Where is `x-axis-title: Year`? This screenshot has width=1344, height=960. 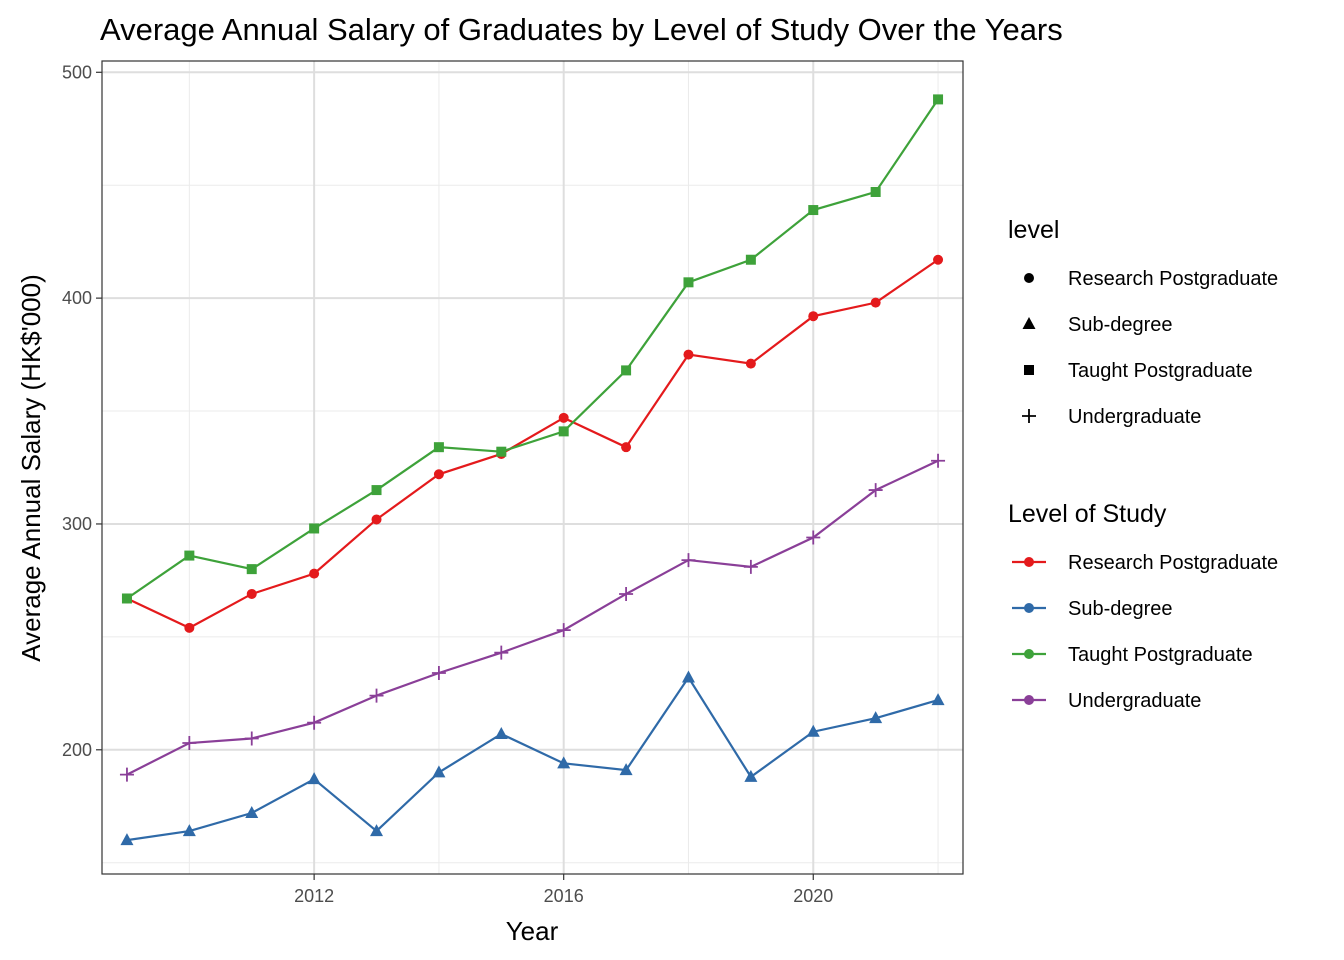
x-axis-title: Year is located at coordinates (532, 931).